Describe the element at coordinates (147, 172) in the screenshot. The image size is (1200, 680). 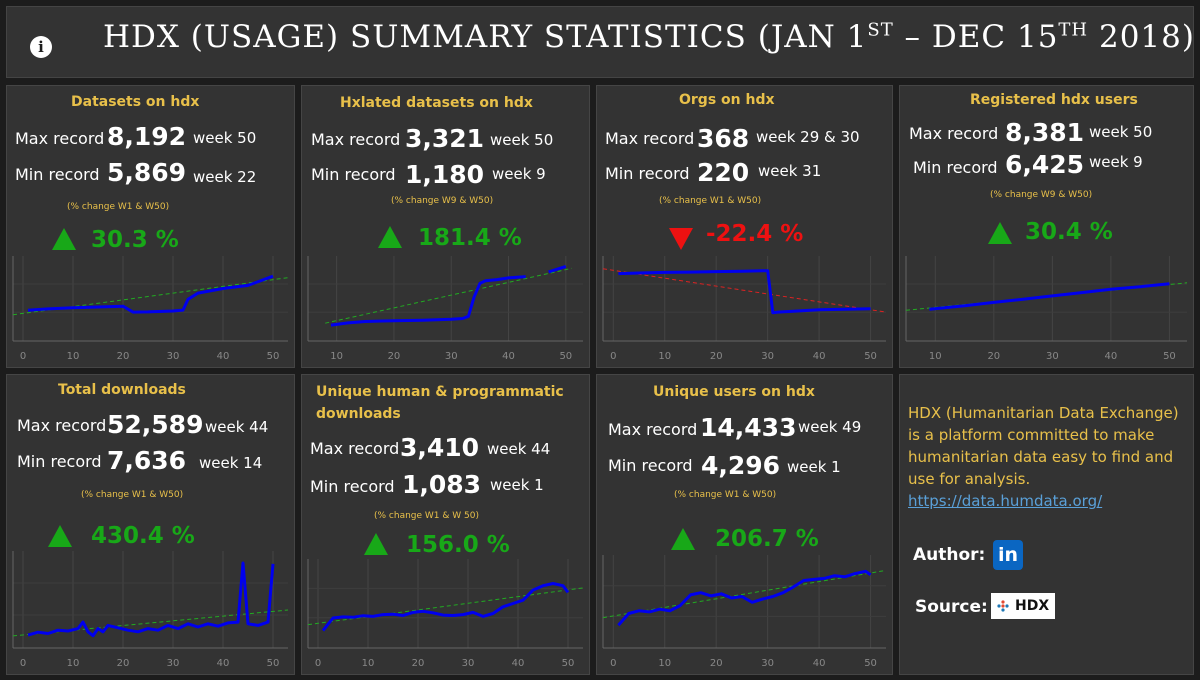
I see `min-value: 5,869` at that location.